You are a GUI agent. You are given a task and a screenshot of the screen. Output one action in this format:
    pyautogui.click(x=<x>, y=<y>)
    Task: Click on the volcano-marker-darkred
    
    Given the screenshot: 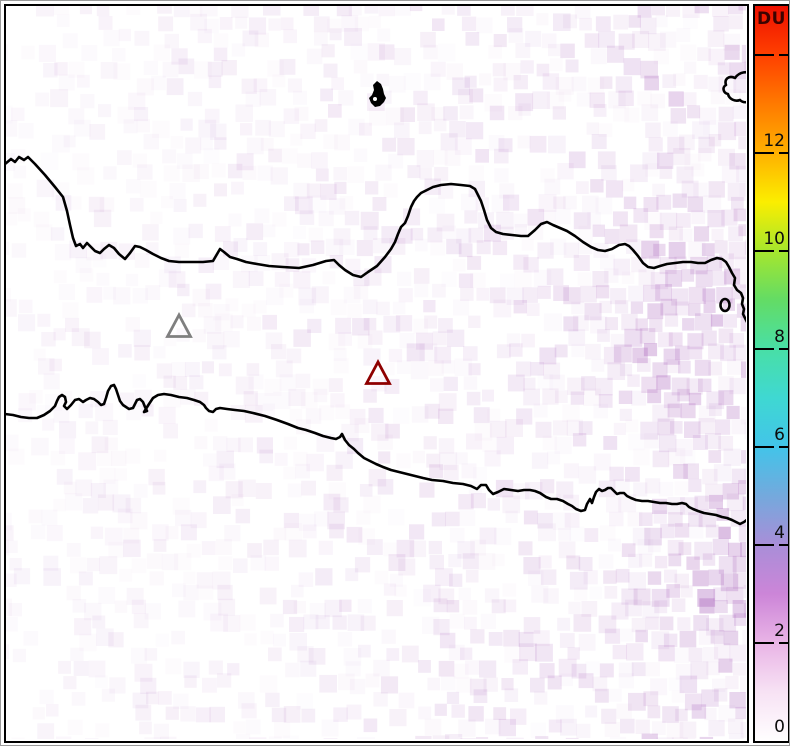 What is the action you would take?
    pyautogui.click(x=378, y=372)
    